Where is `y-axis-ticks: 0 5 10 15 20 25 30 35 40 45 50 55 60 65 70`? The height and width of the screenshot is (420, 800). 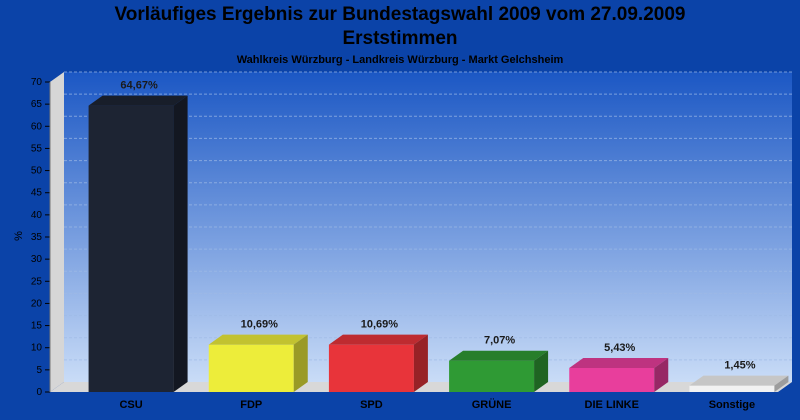 y-axis-ticks: 0 5 10 15 20 25 30 35 40 45 50 55 60 65 70 is located at coordinates (41, 237).